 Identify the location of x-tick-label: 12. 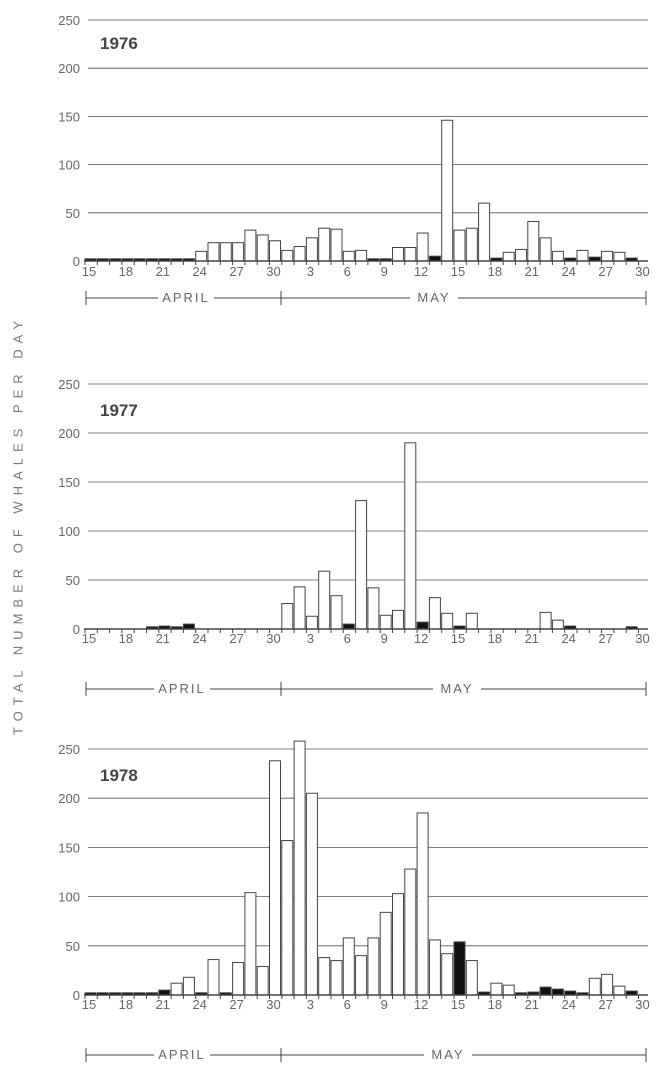
(421, 638).